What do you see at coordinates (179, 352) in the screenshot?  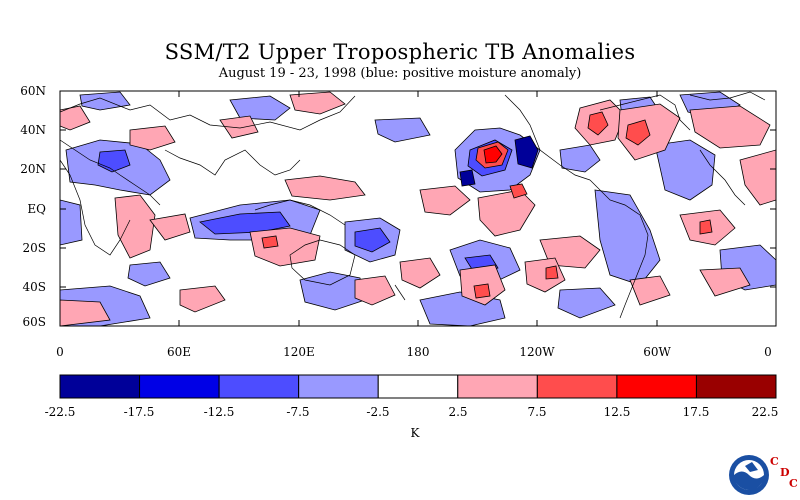 I see `lon-label-60e: 60E` at bounding box center [179, 352].